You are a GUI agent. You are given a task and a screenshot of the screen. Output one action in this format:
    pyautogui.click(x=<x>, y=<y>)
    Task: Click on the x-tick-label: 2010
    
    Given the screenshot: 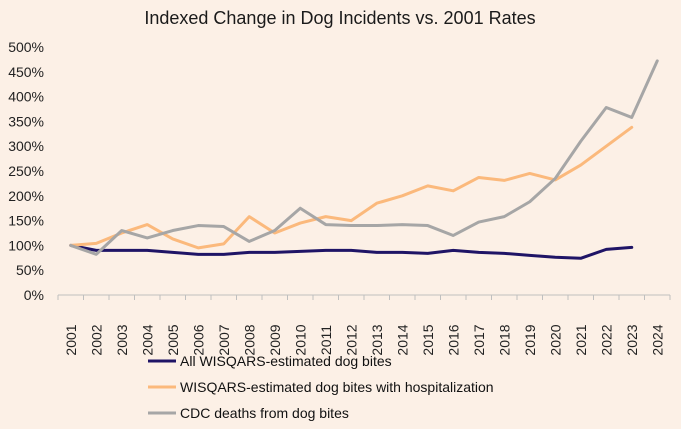 What is the action you would take?
    pyautogui.click(x=300, y=339)
    